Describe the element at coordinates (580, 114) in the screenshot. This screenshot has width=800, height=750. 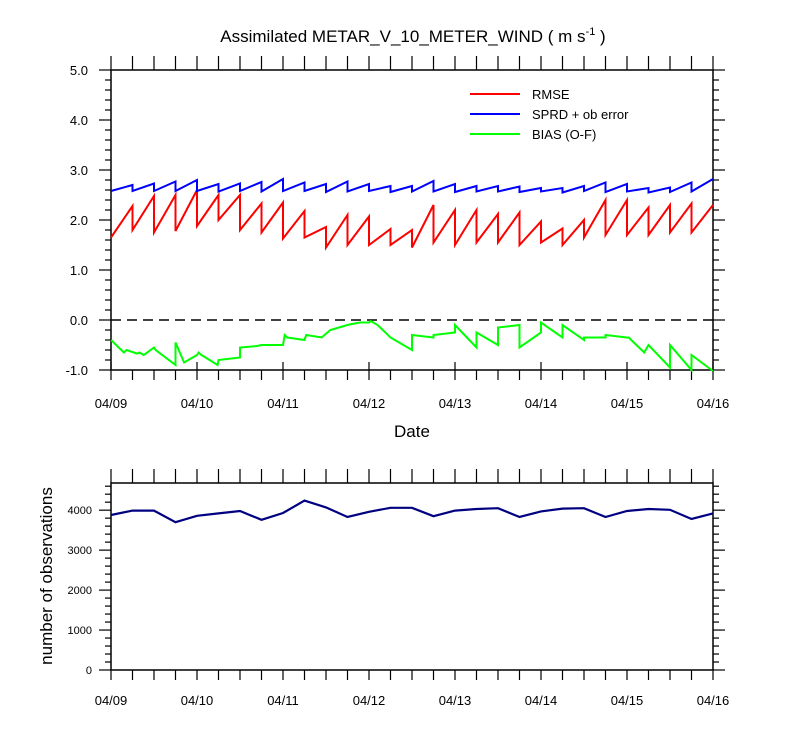
I see `legend-label-spread: SPRD + ob error` at that location.